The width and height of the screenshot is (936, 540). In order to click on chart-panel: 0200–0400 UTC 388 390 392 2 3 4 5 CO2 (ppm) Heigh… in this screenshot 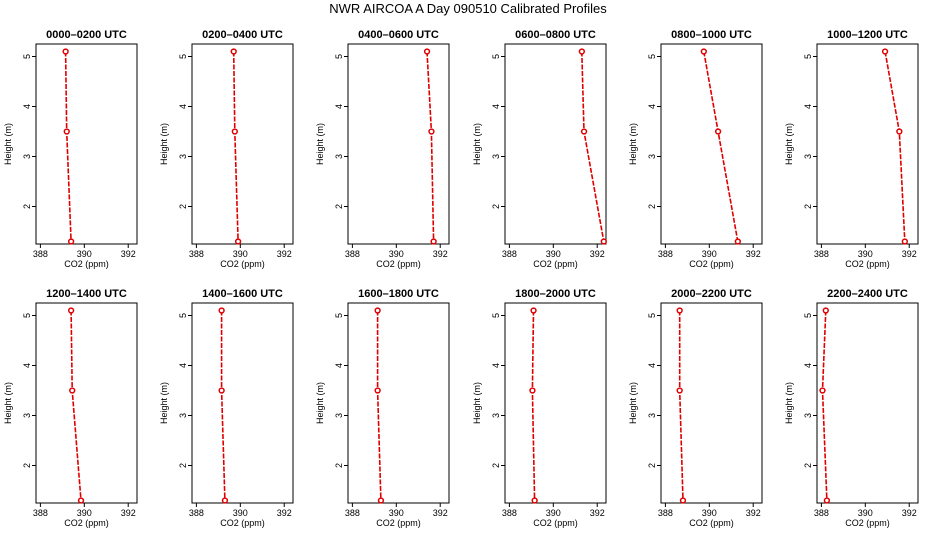, I will do `click(226, 149)`.